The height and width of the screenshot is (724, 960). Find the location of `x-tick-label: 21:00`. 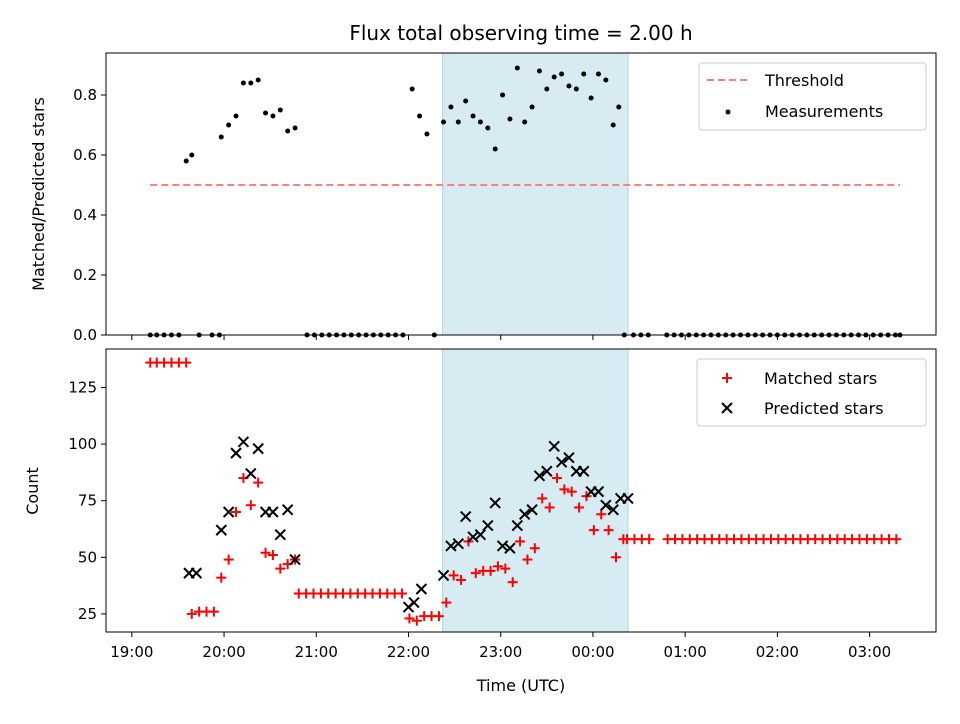

x-tick-label: 21:00 is located at coordinates (316, 652).